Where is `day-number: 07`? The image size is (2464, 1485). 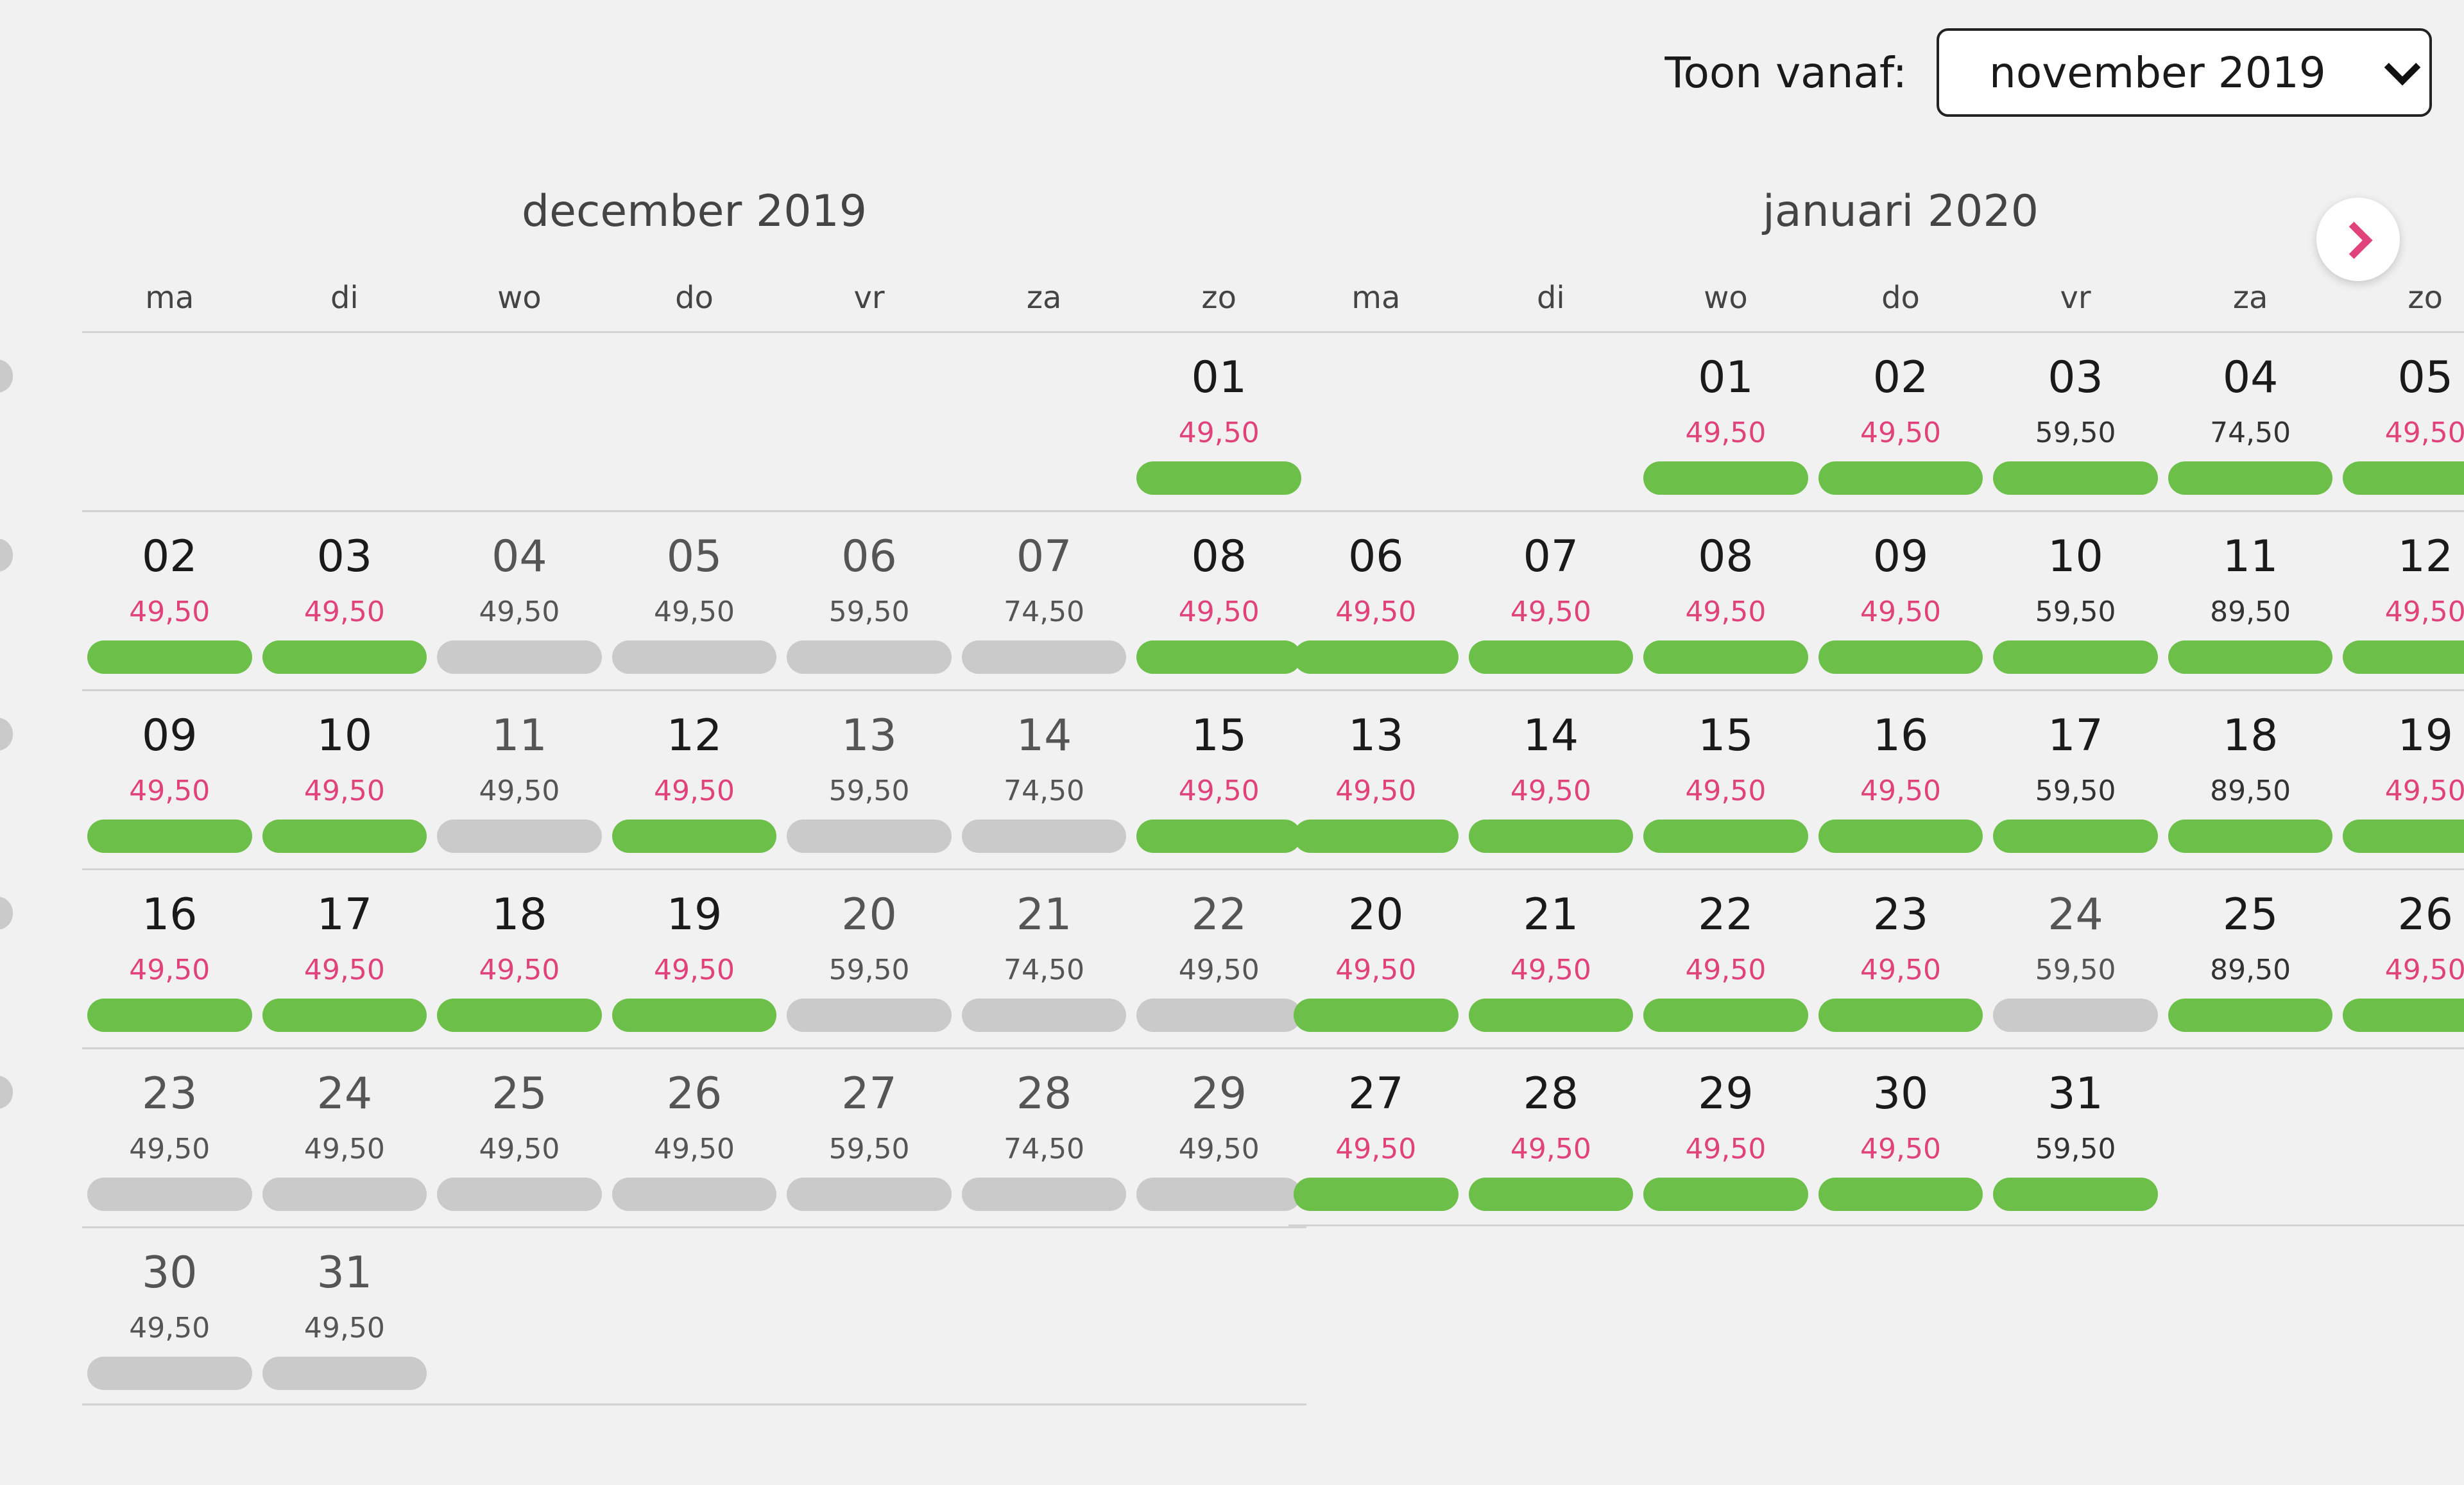 day-number: 07 is located at coordinates (1044, 556).